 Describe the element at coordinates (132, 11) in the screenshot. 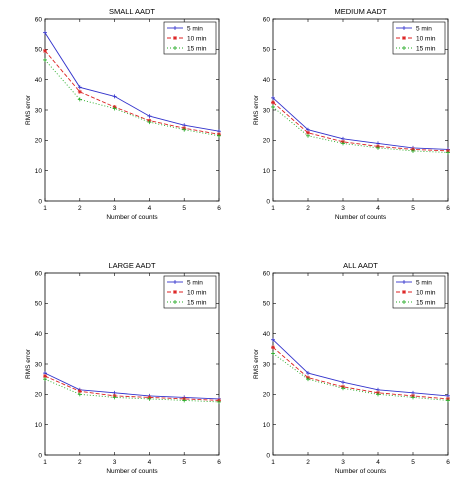

I see `chart-title: SMALL AADT` at that location.